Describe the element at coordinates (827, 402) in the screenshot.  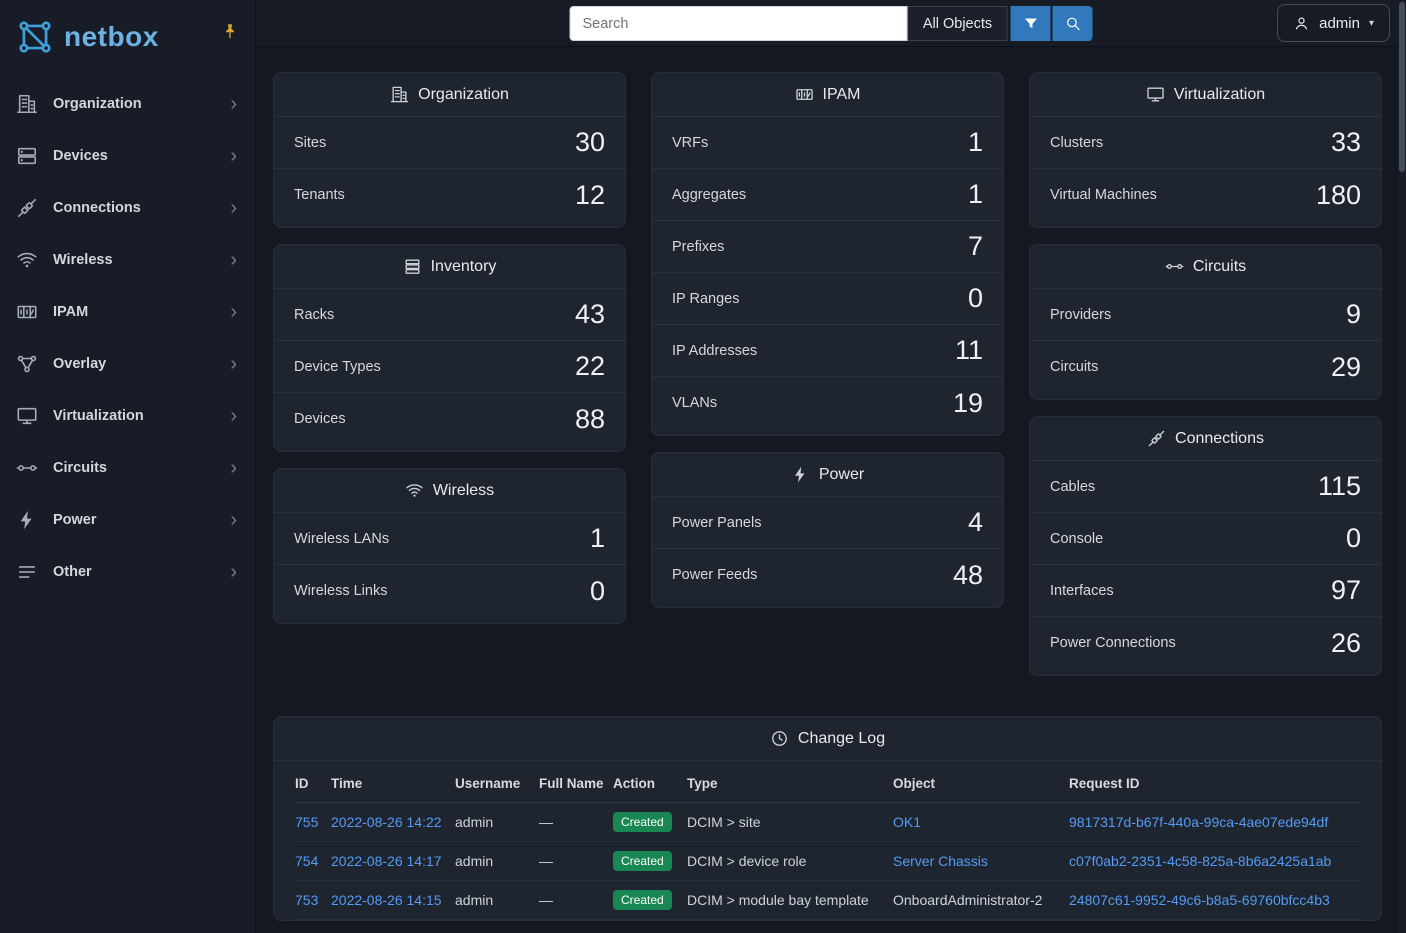
I see `stat-row-vlans: VLANs 19` at that location.